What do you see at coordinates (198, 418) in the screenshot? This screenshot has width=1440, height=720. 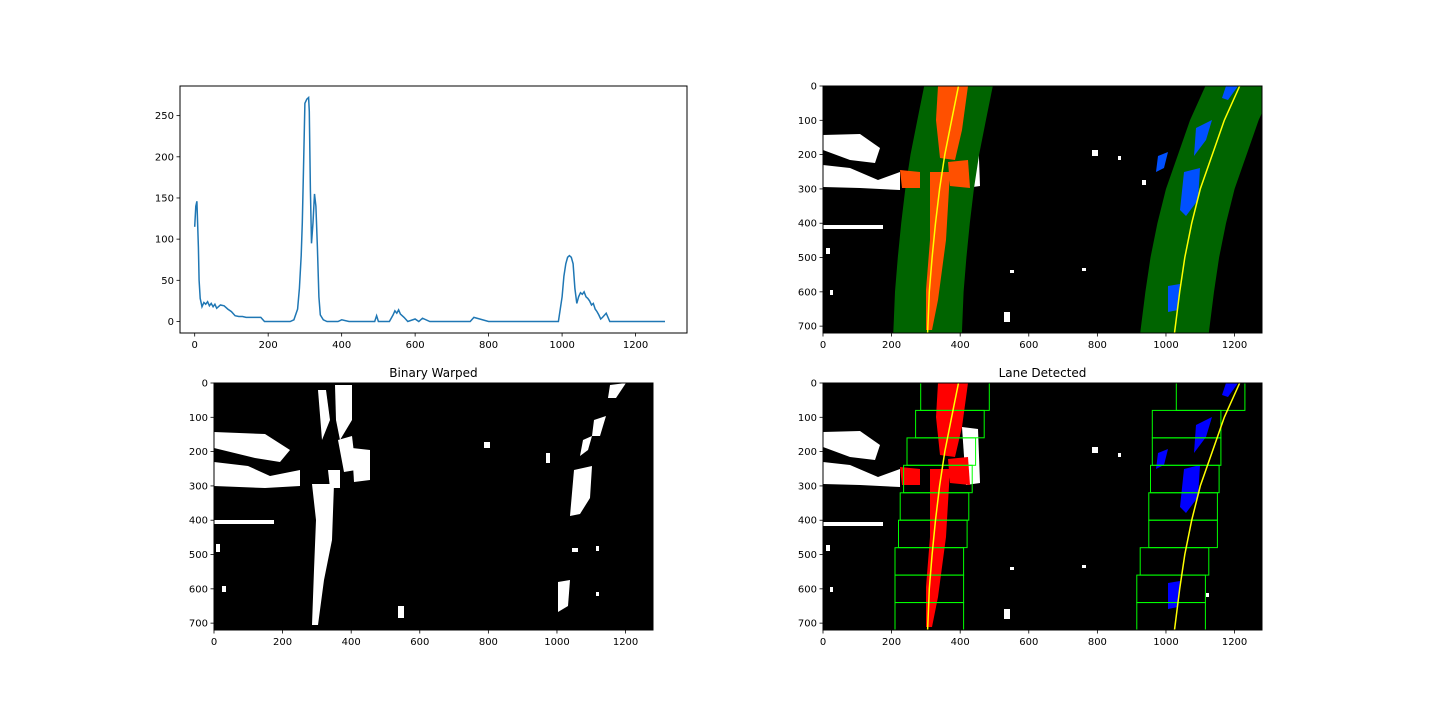 I see `binary-warped-y-tick-label: 100` at bounding box center [198, 418].